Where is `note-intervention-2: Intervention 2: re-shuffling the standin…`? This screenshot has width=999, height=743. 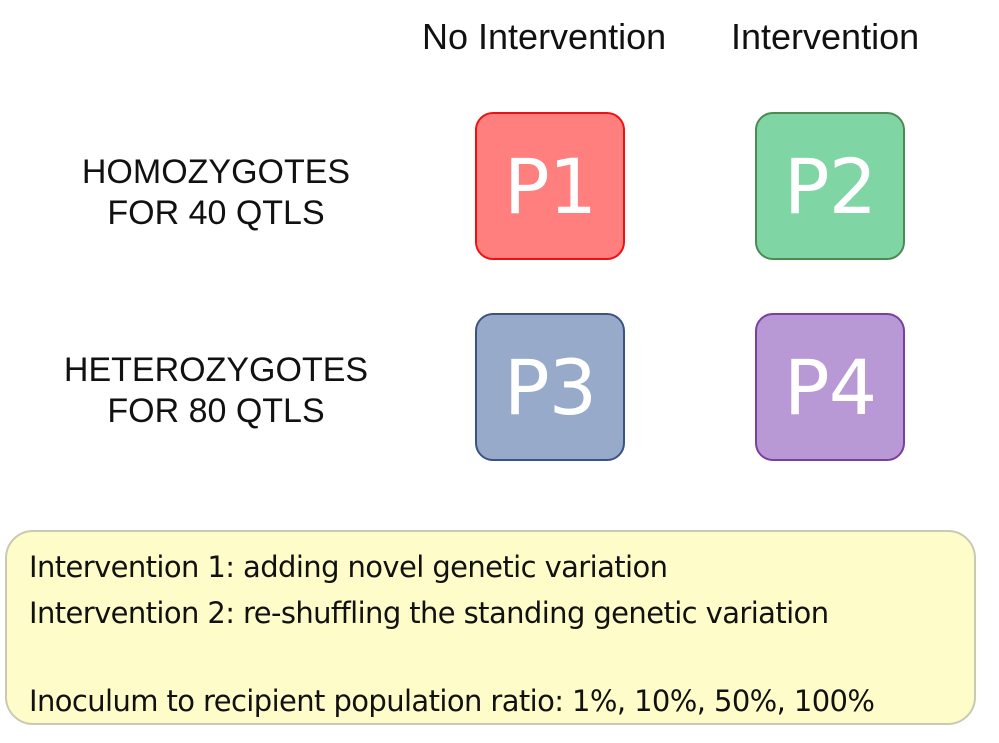
note-intervention-2: Intervention 2: re-shuffling the standin… is located at coordinates (429, 613).